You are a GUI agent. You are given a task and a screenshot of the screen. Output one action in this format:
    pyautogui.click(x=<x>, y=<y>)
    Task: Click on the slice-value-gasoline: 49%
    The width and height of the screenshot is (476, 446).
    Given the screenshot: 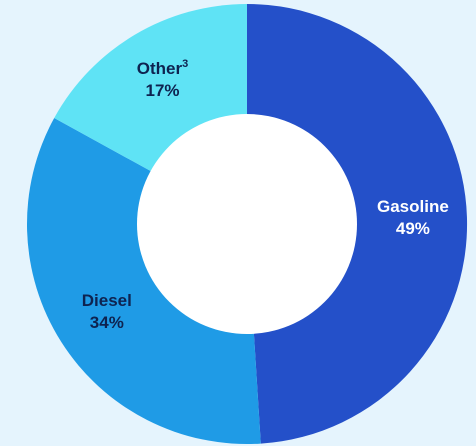 What is the action you would take?
    pyautogui.click(x=413, y=228)
    